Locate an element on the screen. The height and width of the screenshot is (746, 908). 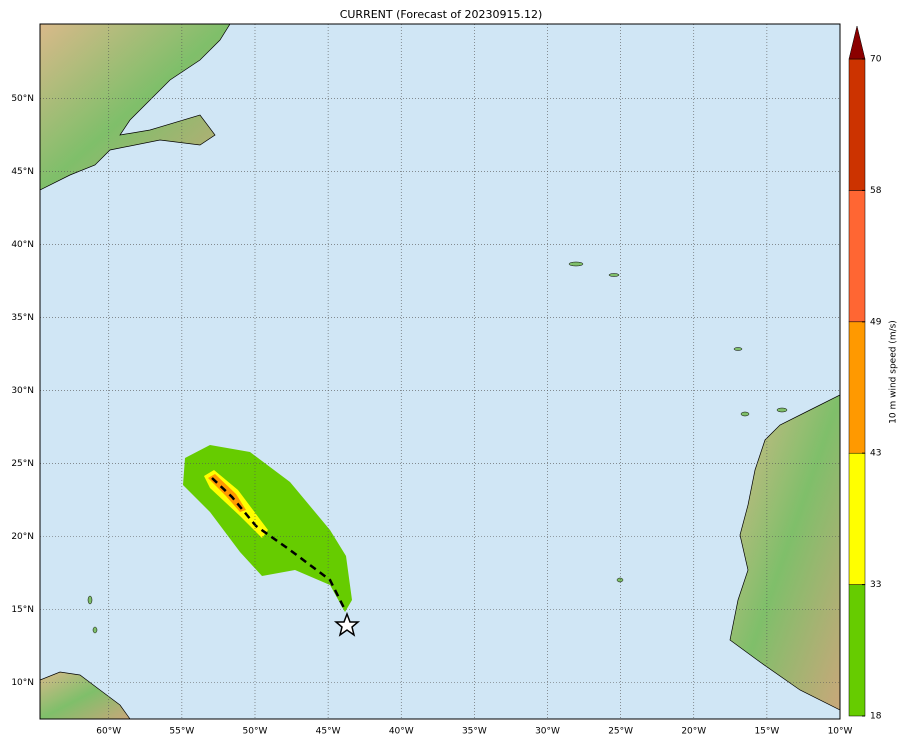
colorbar-tick-label: 33 is located at coordinates (875, 585).